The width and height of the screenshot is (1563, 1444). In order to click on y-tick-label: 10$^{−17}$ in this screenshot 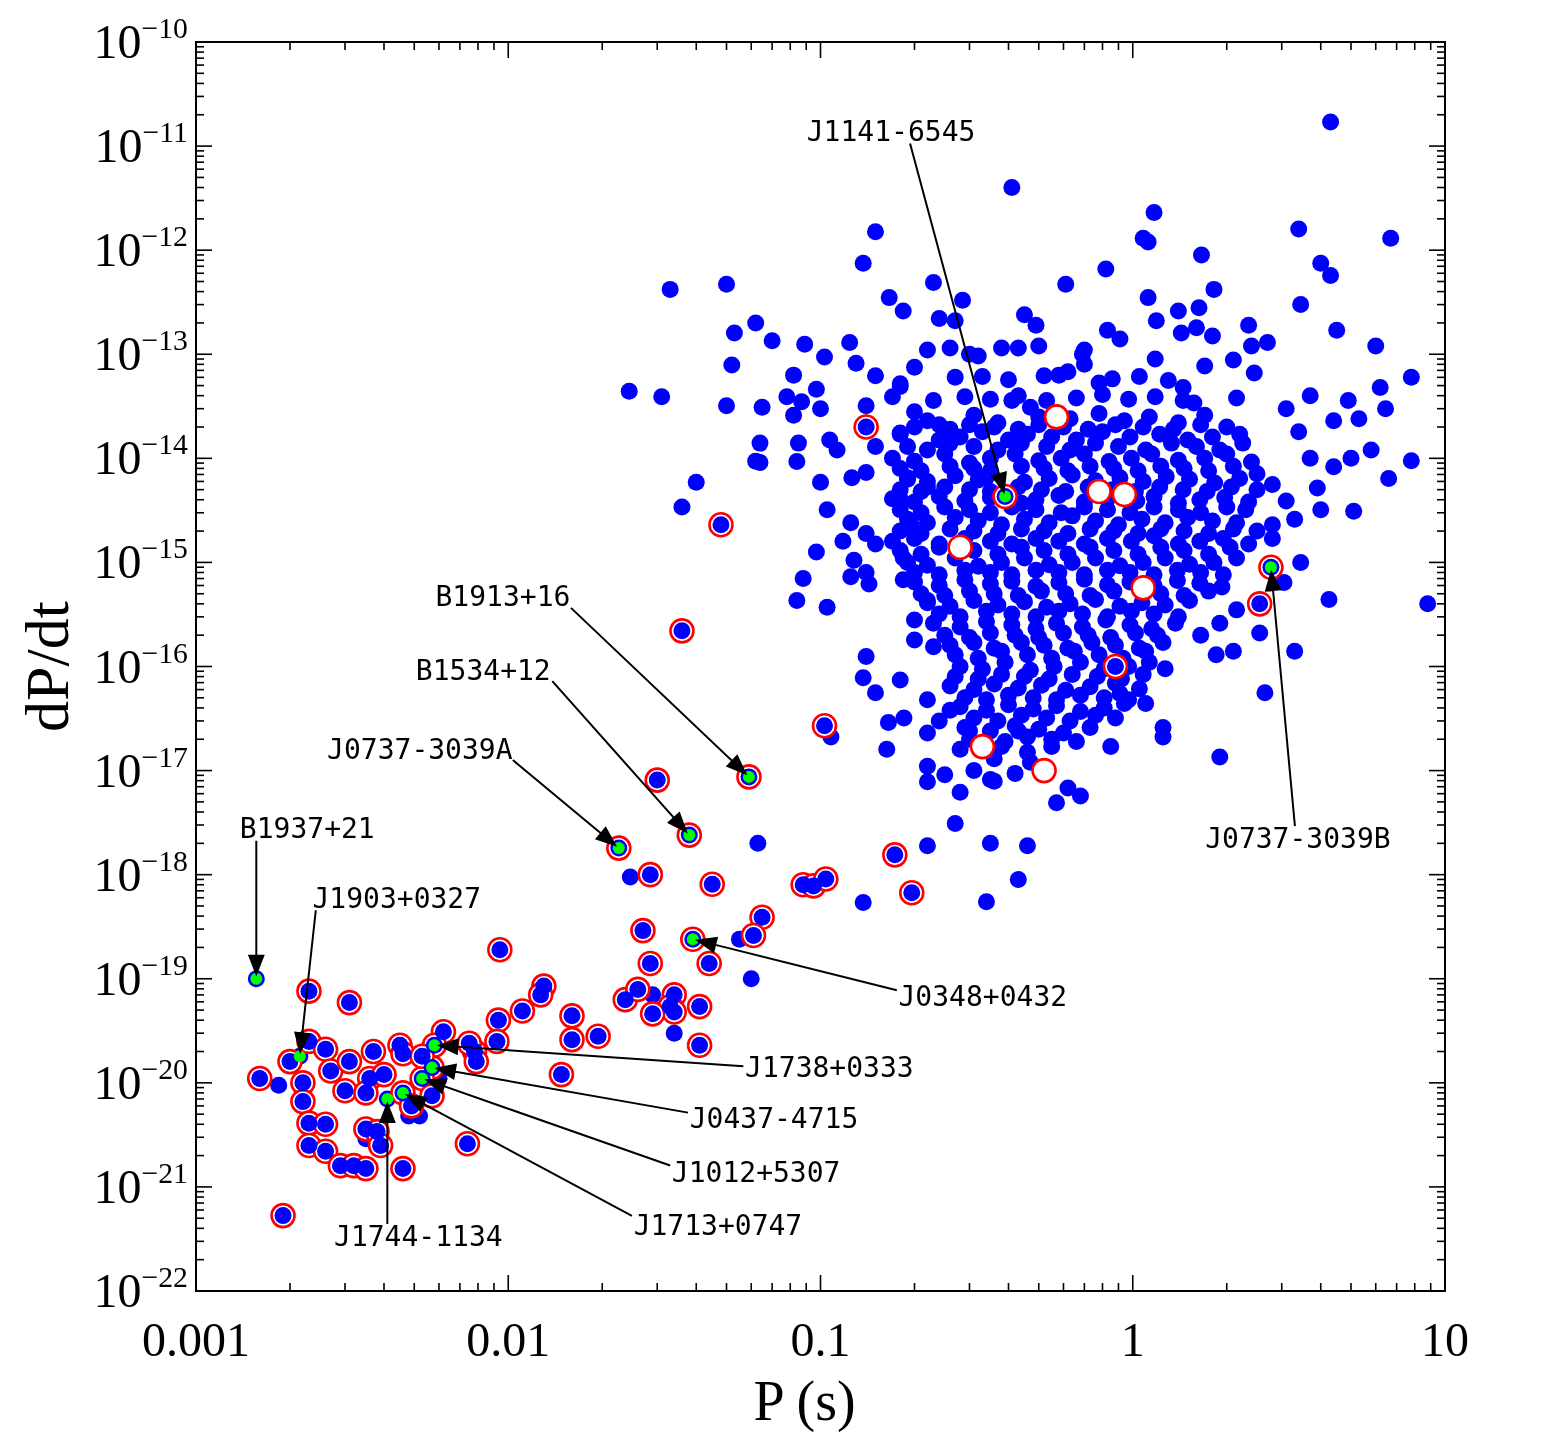, I will do `click(141, 768)`.